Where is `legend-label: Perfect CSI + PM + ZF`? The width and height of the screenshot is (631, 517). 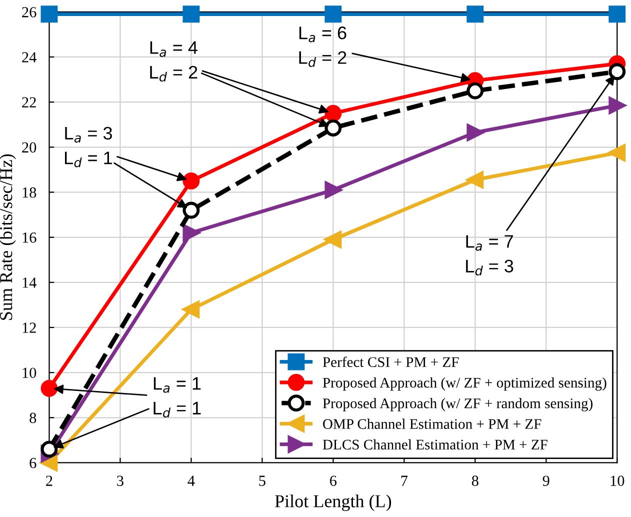
legend-label: Perfect CSI + PM + ZF is located at coordinates (390, 362).